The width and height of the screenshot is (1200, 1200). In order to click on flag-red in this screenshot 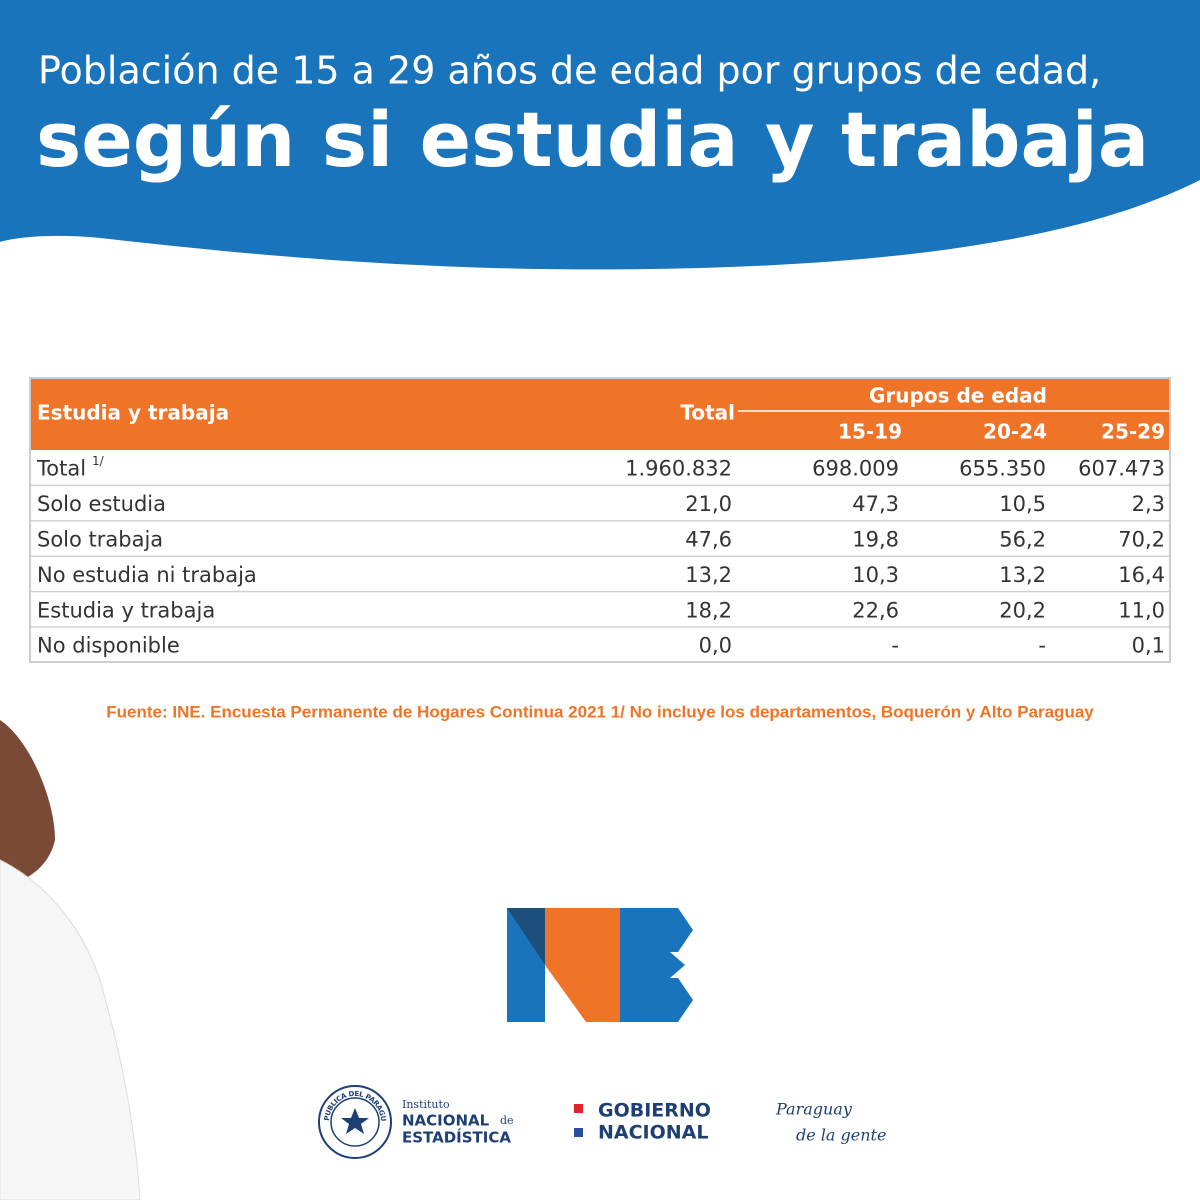, I will do `click(578, 1108)`.